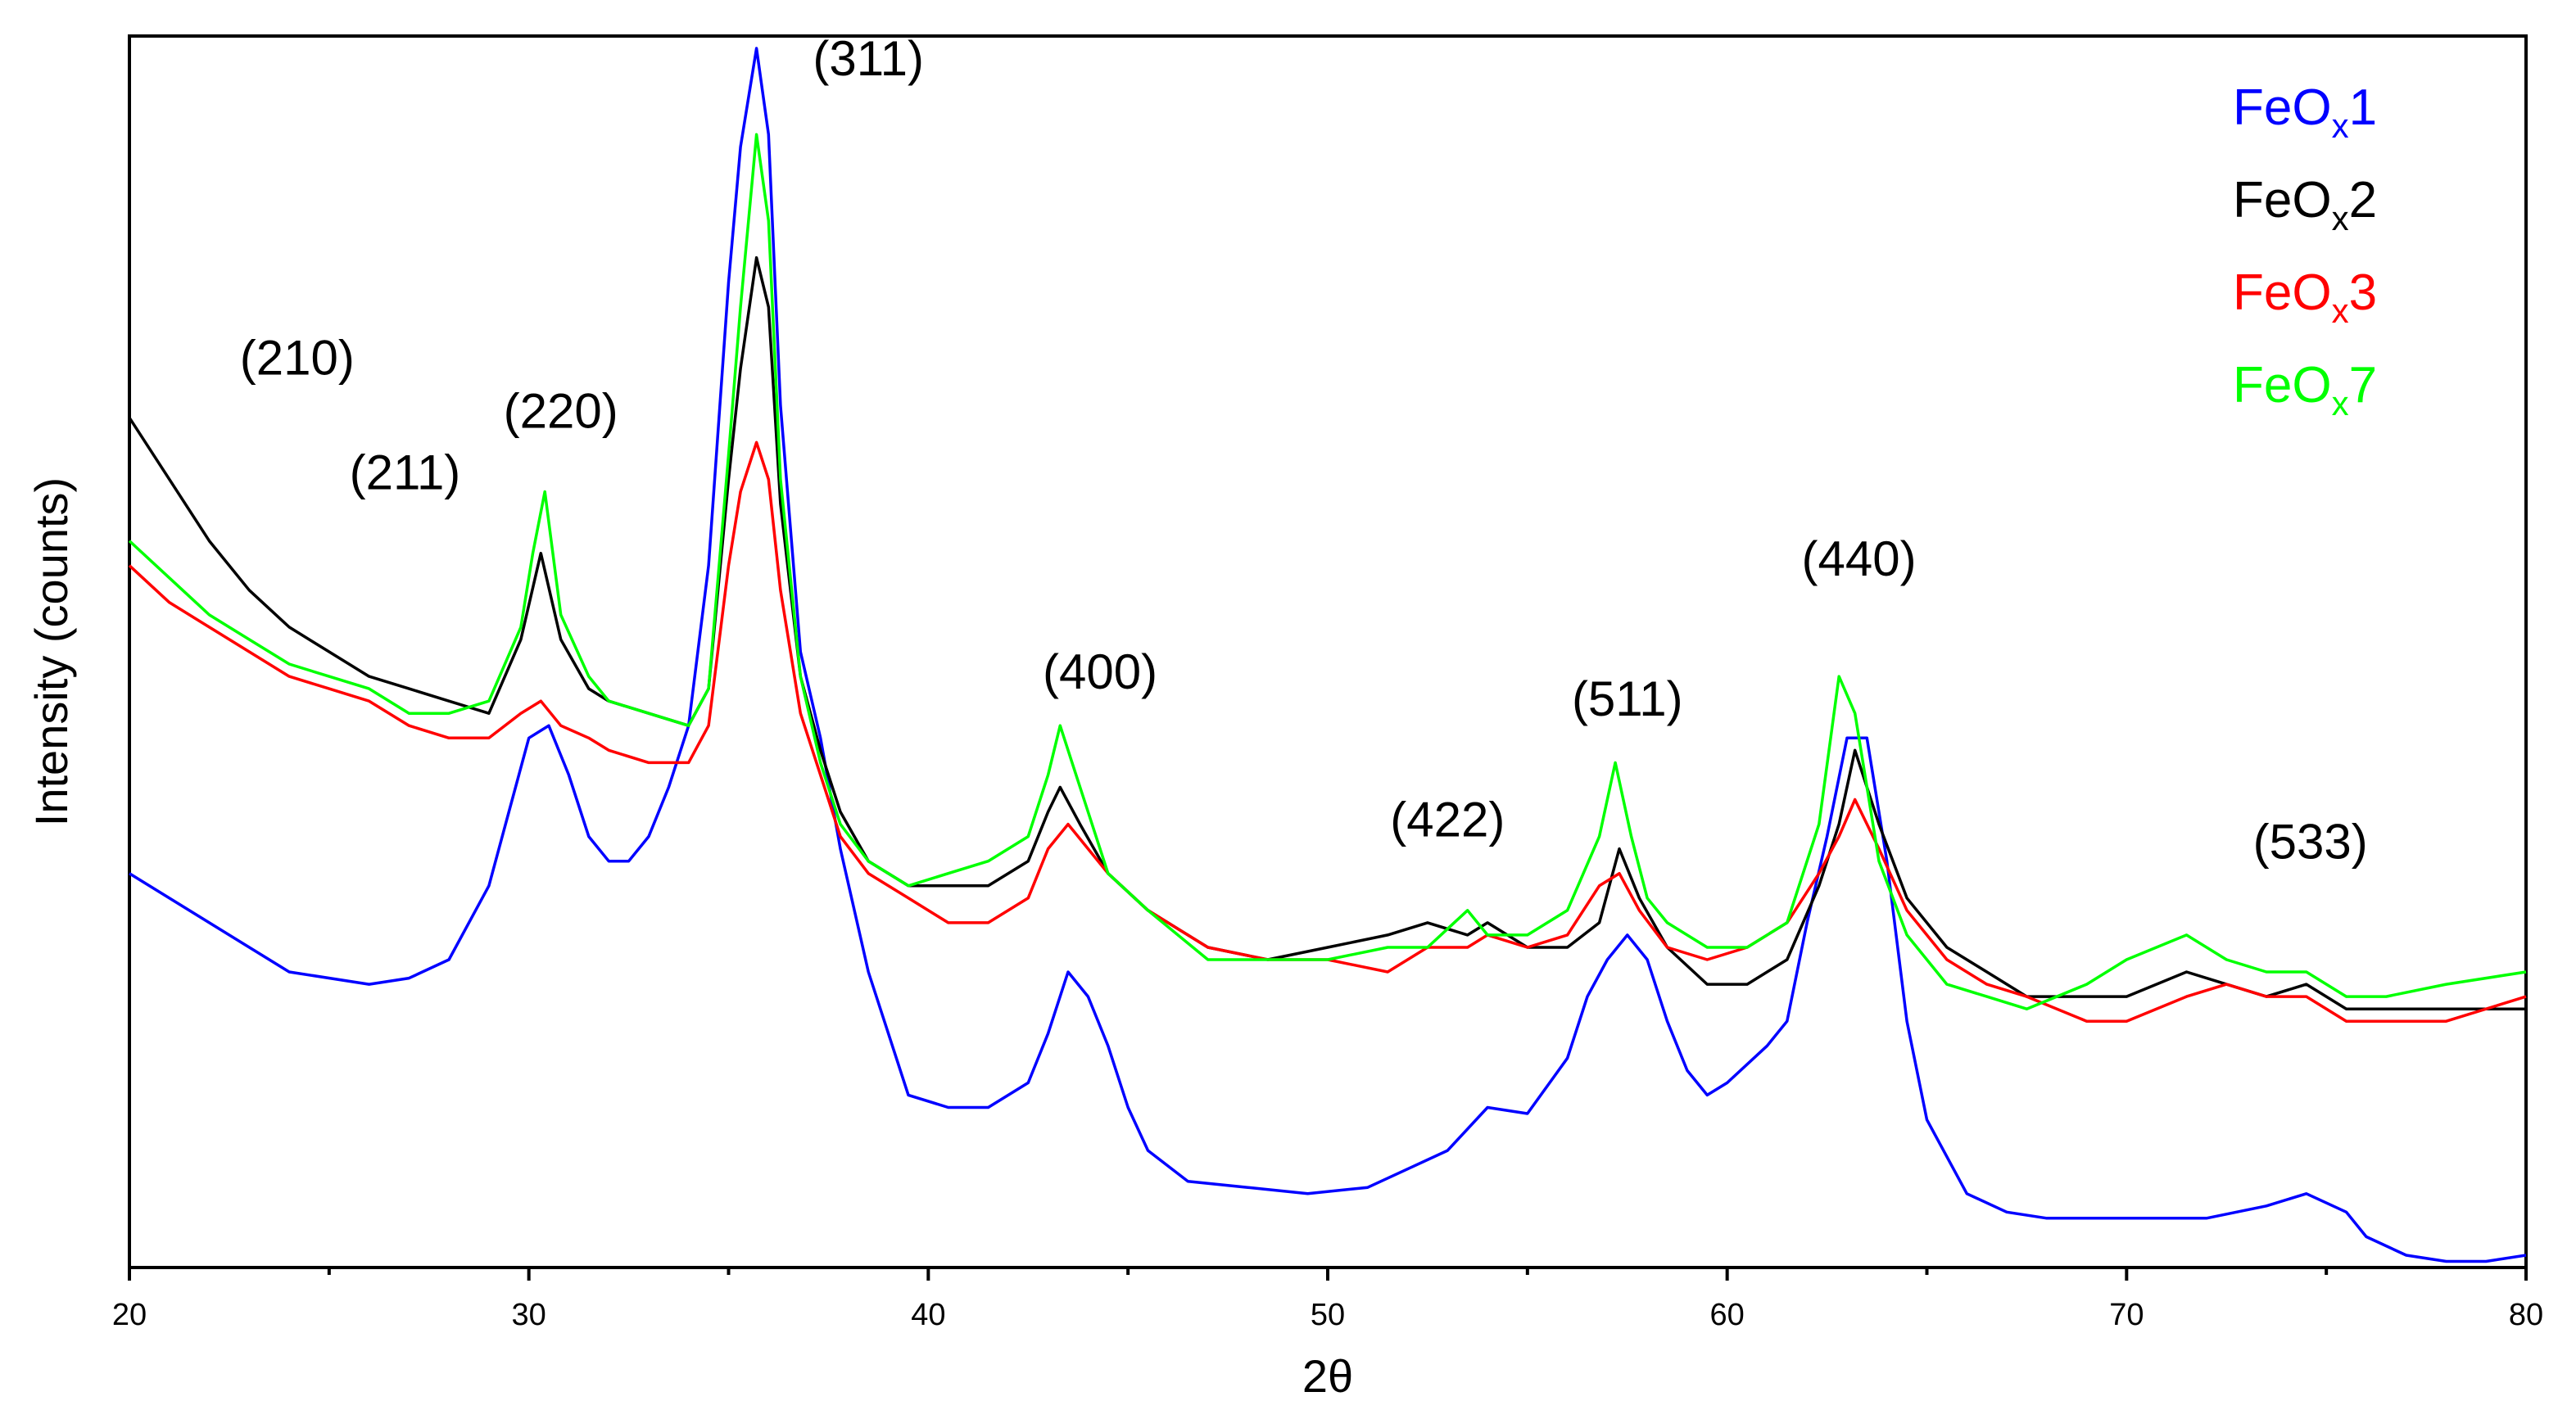 This screenshot has height=1428, width=2576. I want to click on tick-layer: 20 30 40 50 60 70 80, so click(1327, 1300).